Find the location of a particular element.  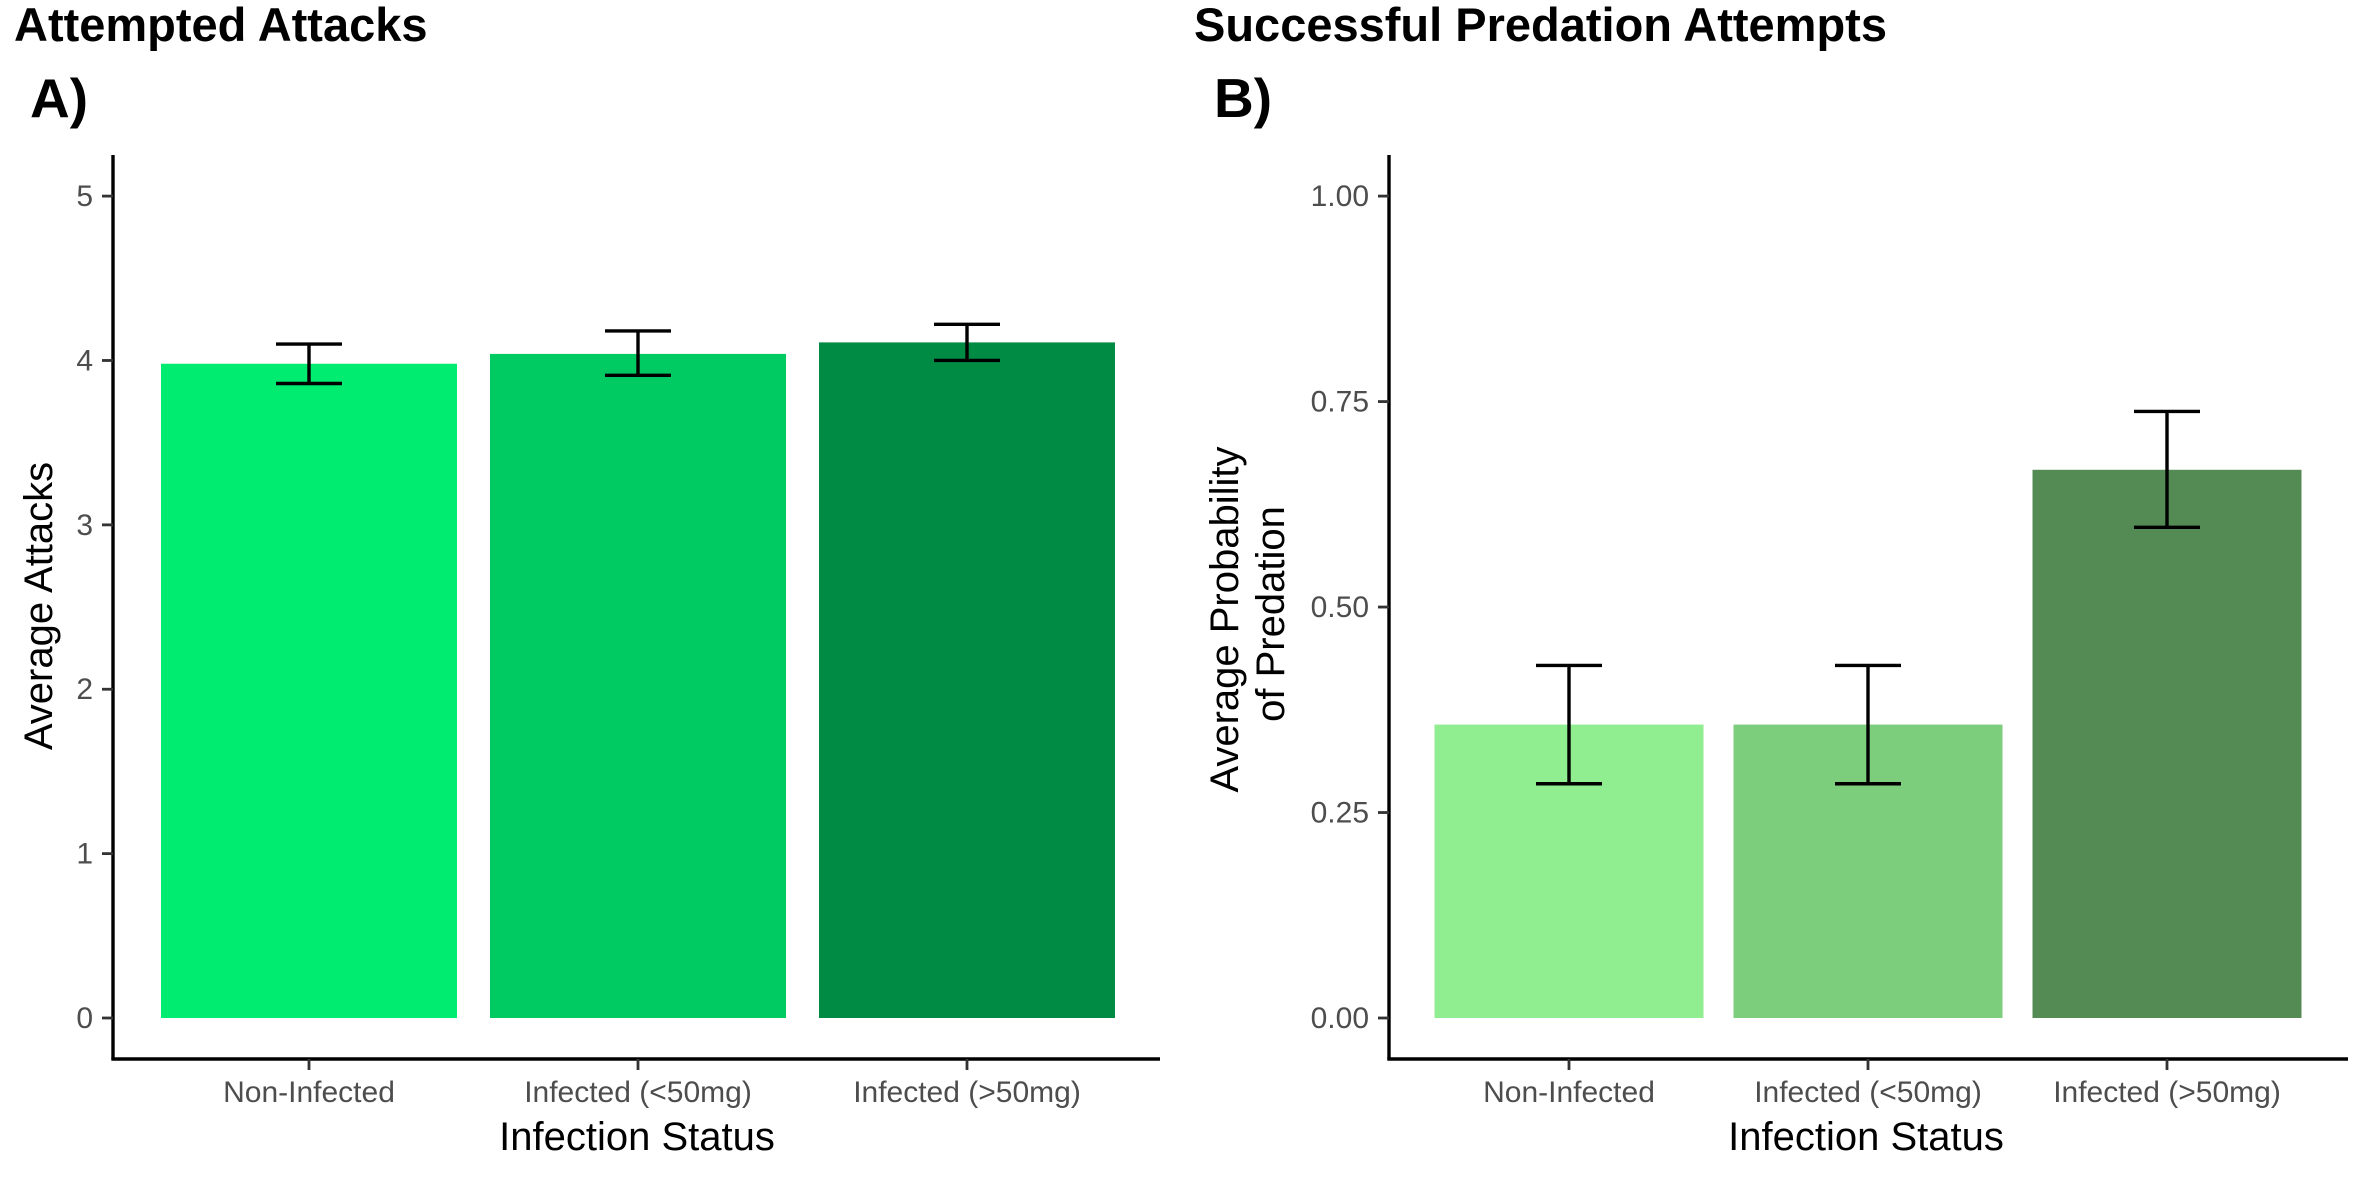

panel-b-y-axis-title-line-1: Average Probability is located at coordinates (1225, 619).